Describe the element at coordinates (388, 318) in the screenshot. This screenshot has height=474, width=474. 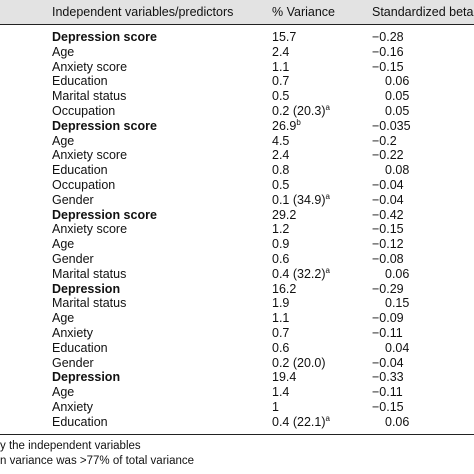
I see `beta-cell: −0.09` at that location.